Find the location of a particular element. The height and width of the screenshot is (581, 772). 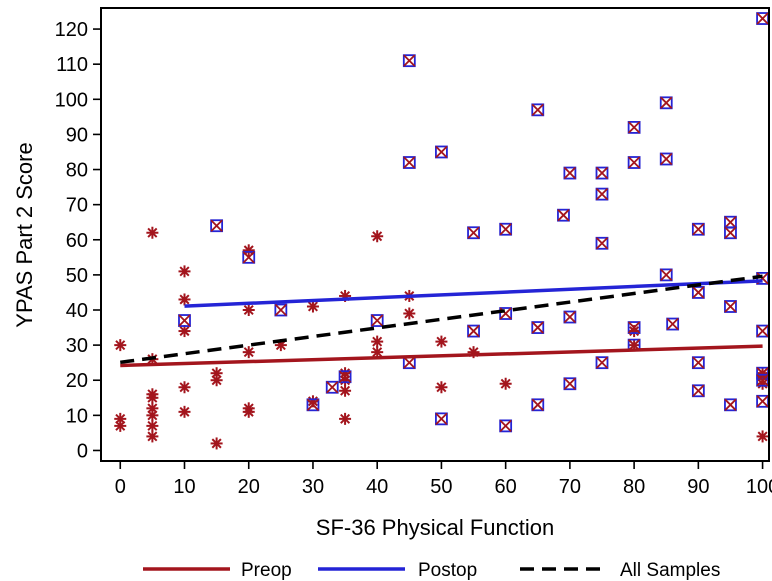

y-axis: 0 10 20 30 40 50 60 70 80 90 100 110 120 is located at coordinates (78, 240).